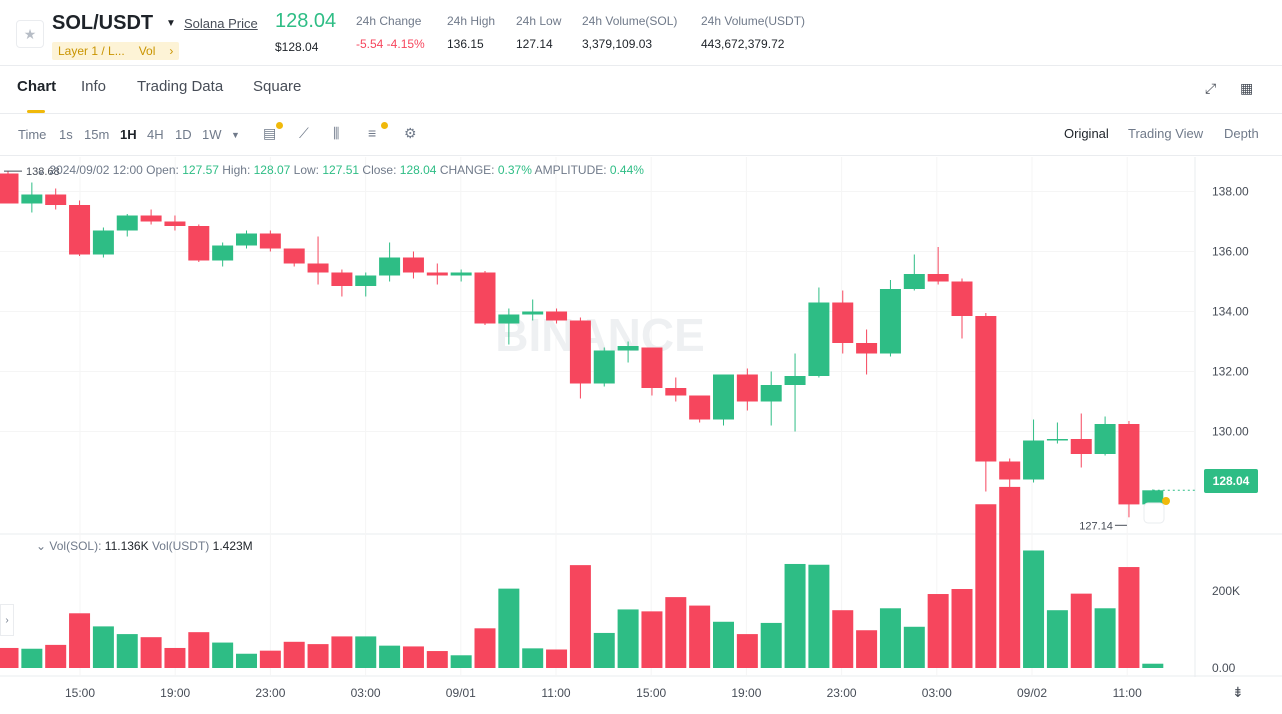 The width and height of the screenshot is (1282, 714). I want to click on time-tick-label: 15:00, so click(651, 693).